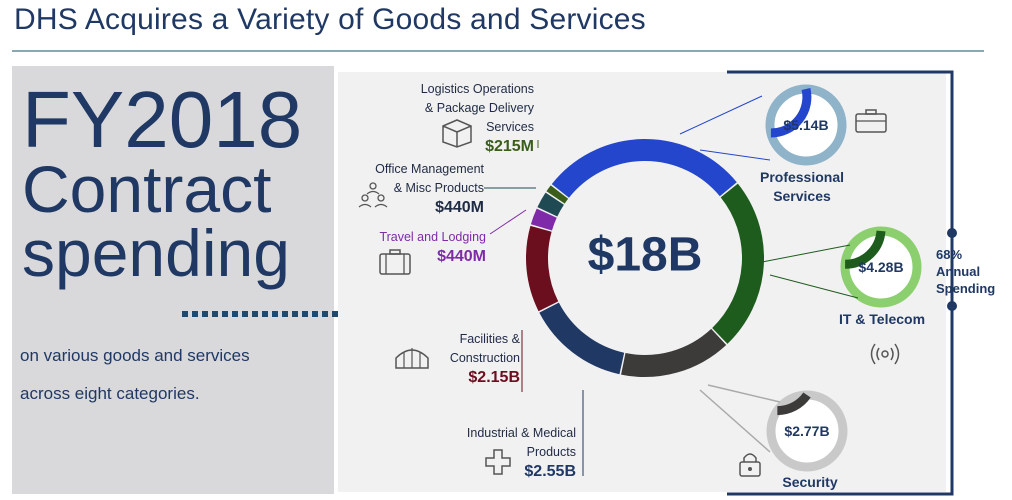 This screenshot has width=1012, height=500. I want to click on value-facilities: $2.15B, so click(494, 377).